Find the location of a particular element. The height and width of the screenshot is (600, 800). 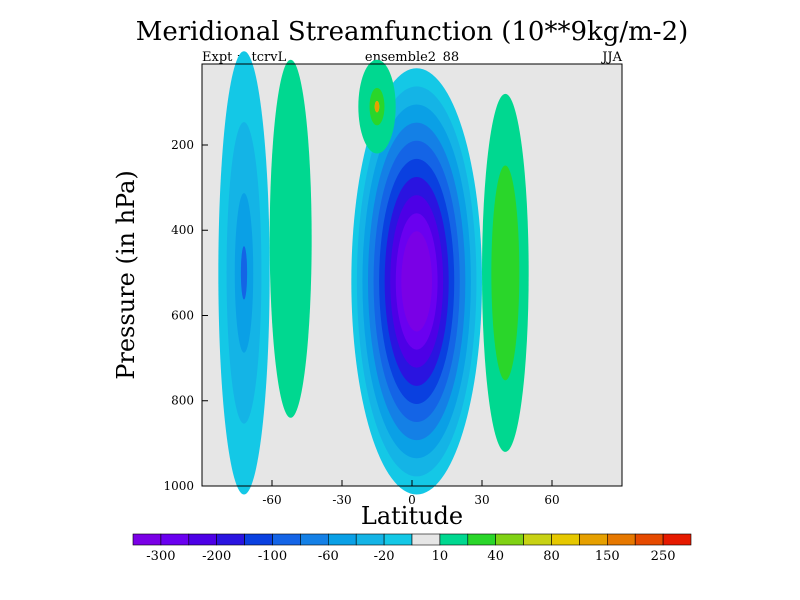

colorbar-label: 250 is located at coordinates (663, 556).